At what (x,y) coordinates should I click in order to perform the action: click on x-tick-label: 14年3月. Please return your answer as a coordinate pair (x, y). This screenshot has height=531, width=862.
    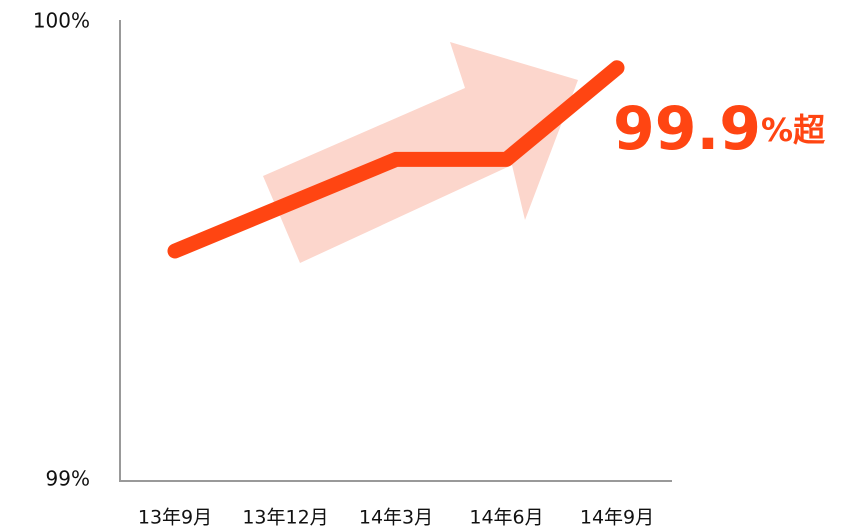
    Looking at the image, I should click on (396, 518).